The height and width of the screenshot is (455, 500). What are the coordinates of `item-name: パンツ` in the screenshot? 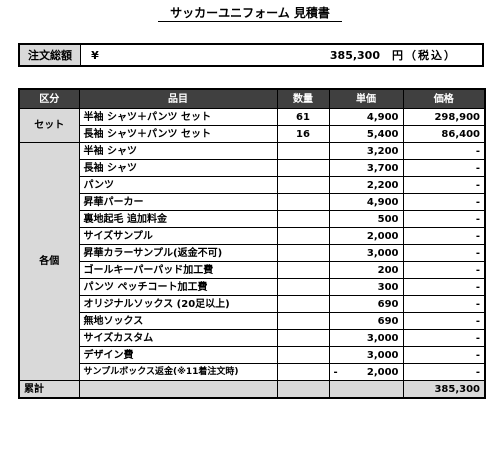 It's located at (178, 185).